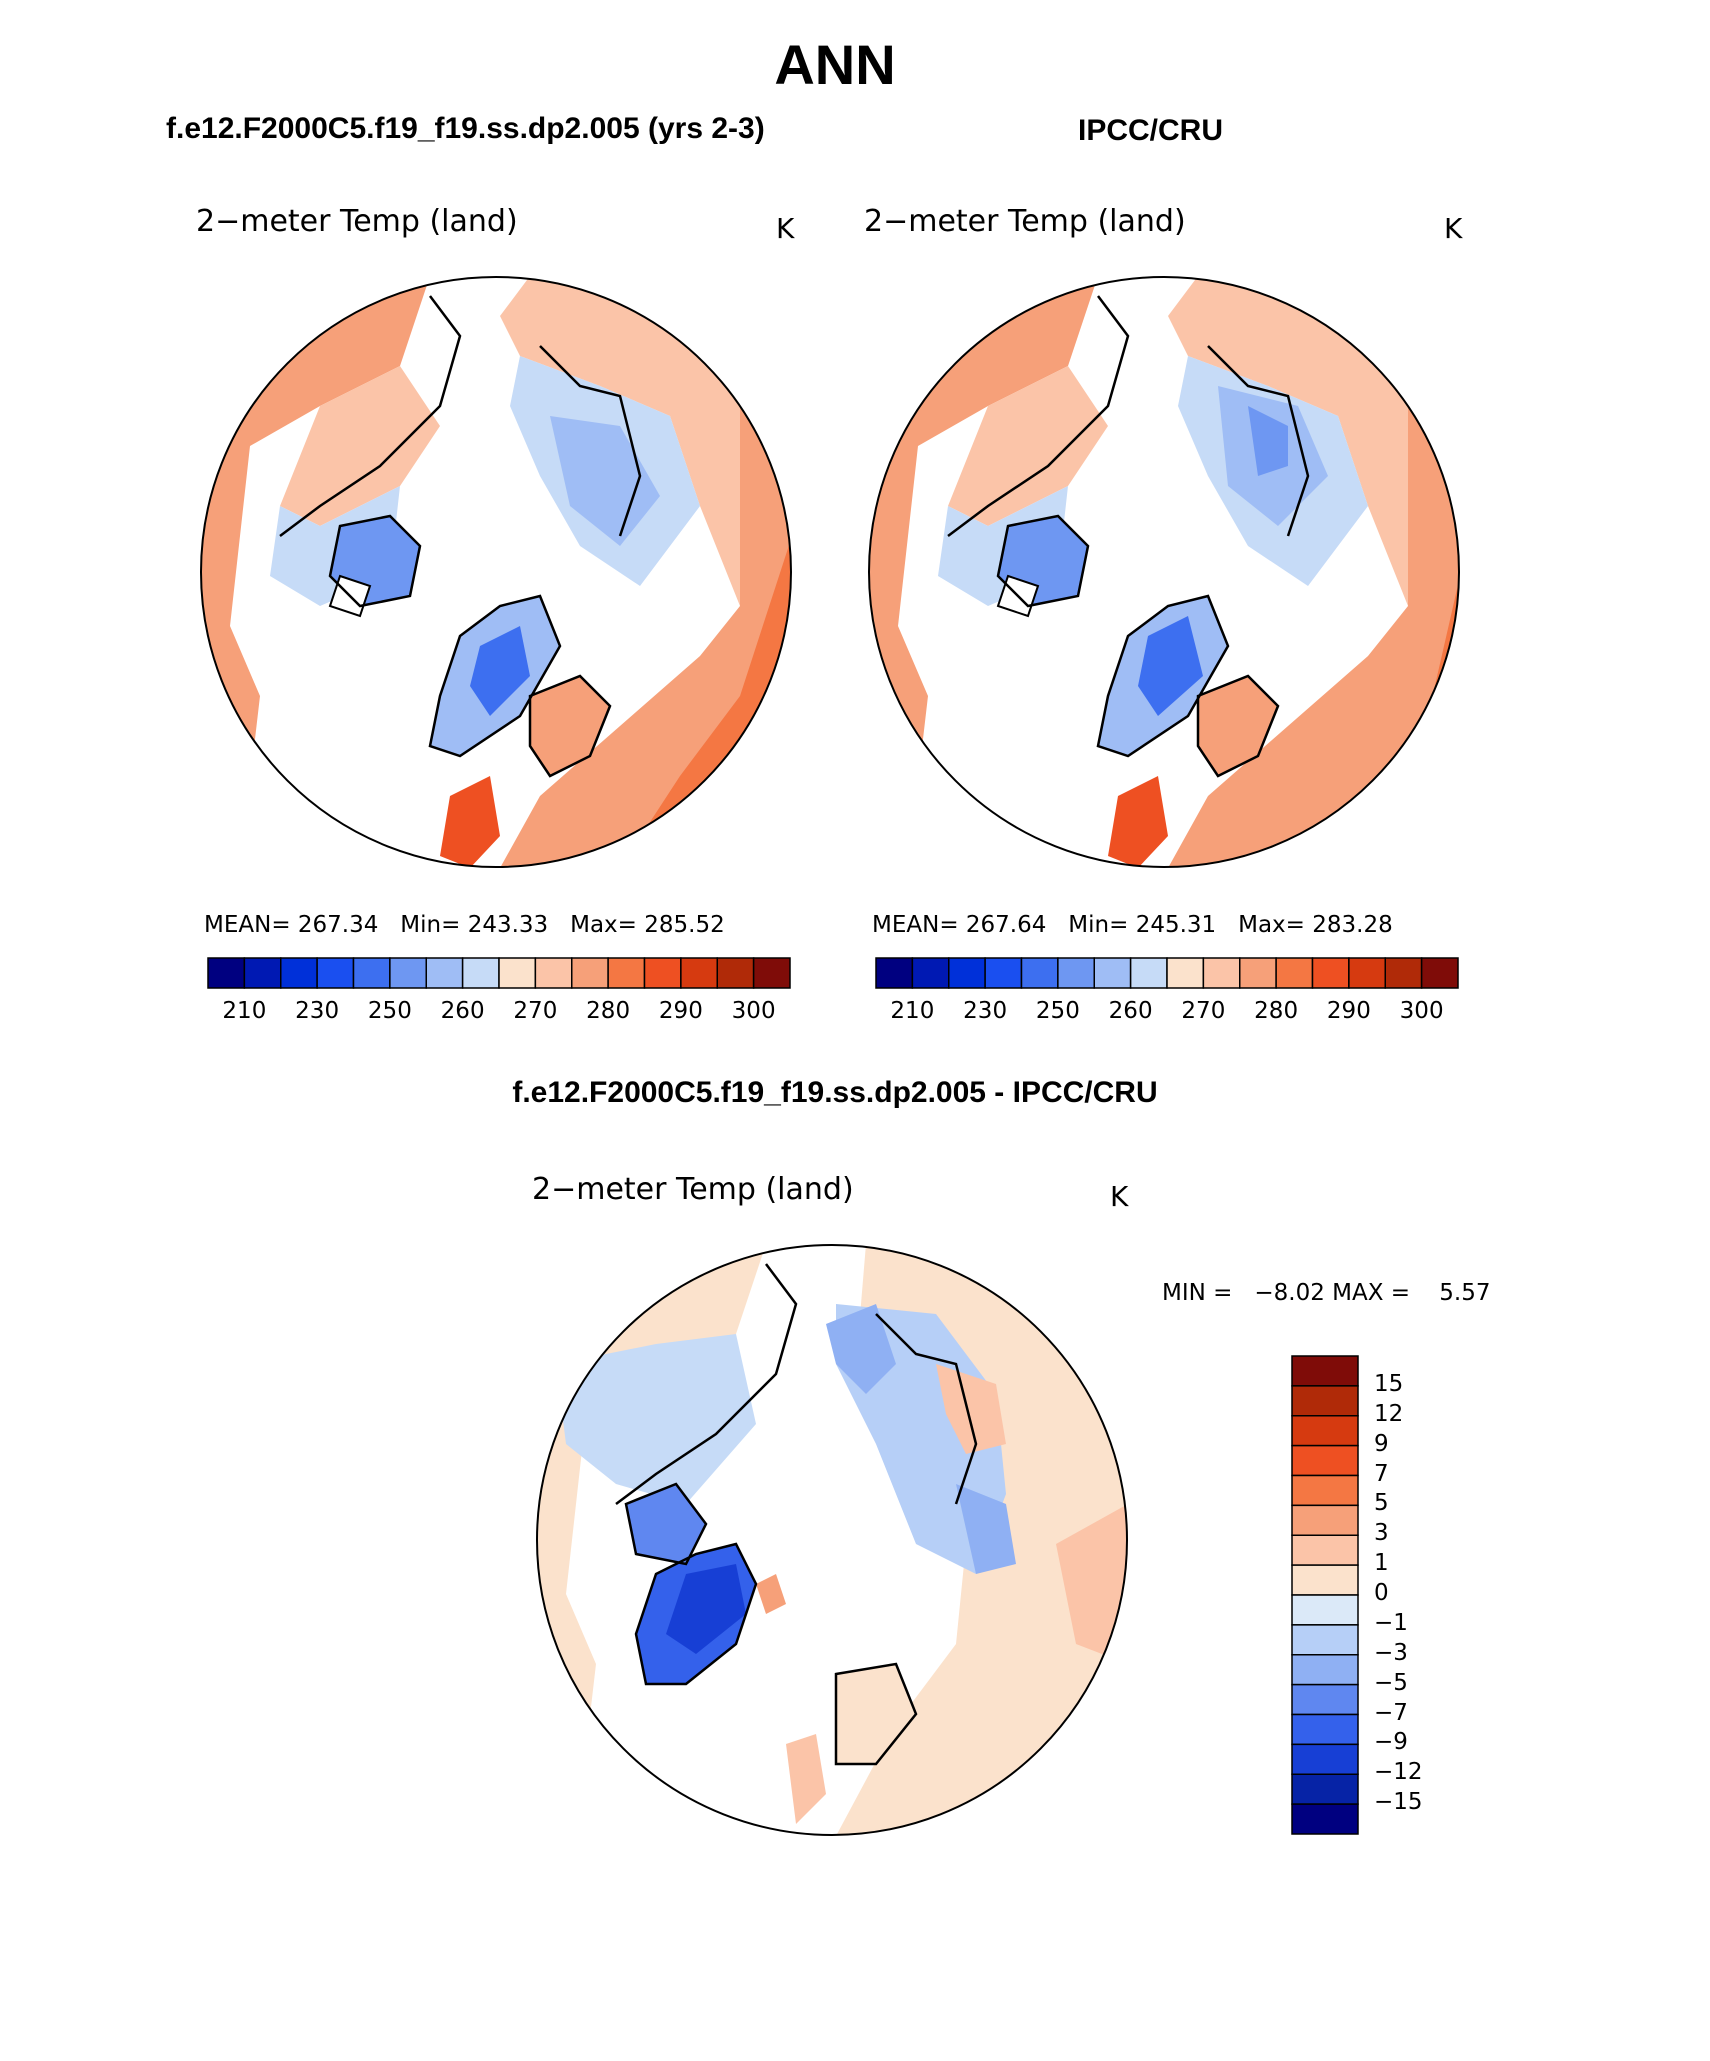  What do you see at coordinates (832, 1540) in the screenshot?
I see `difference-polar-map` at bounding box center [832, 1540].